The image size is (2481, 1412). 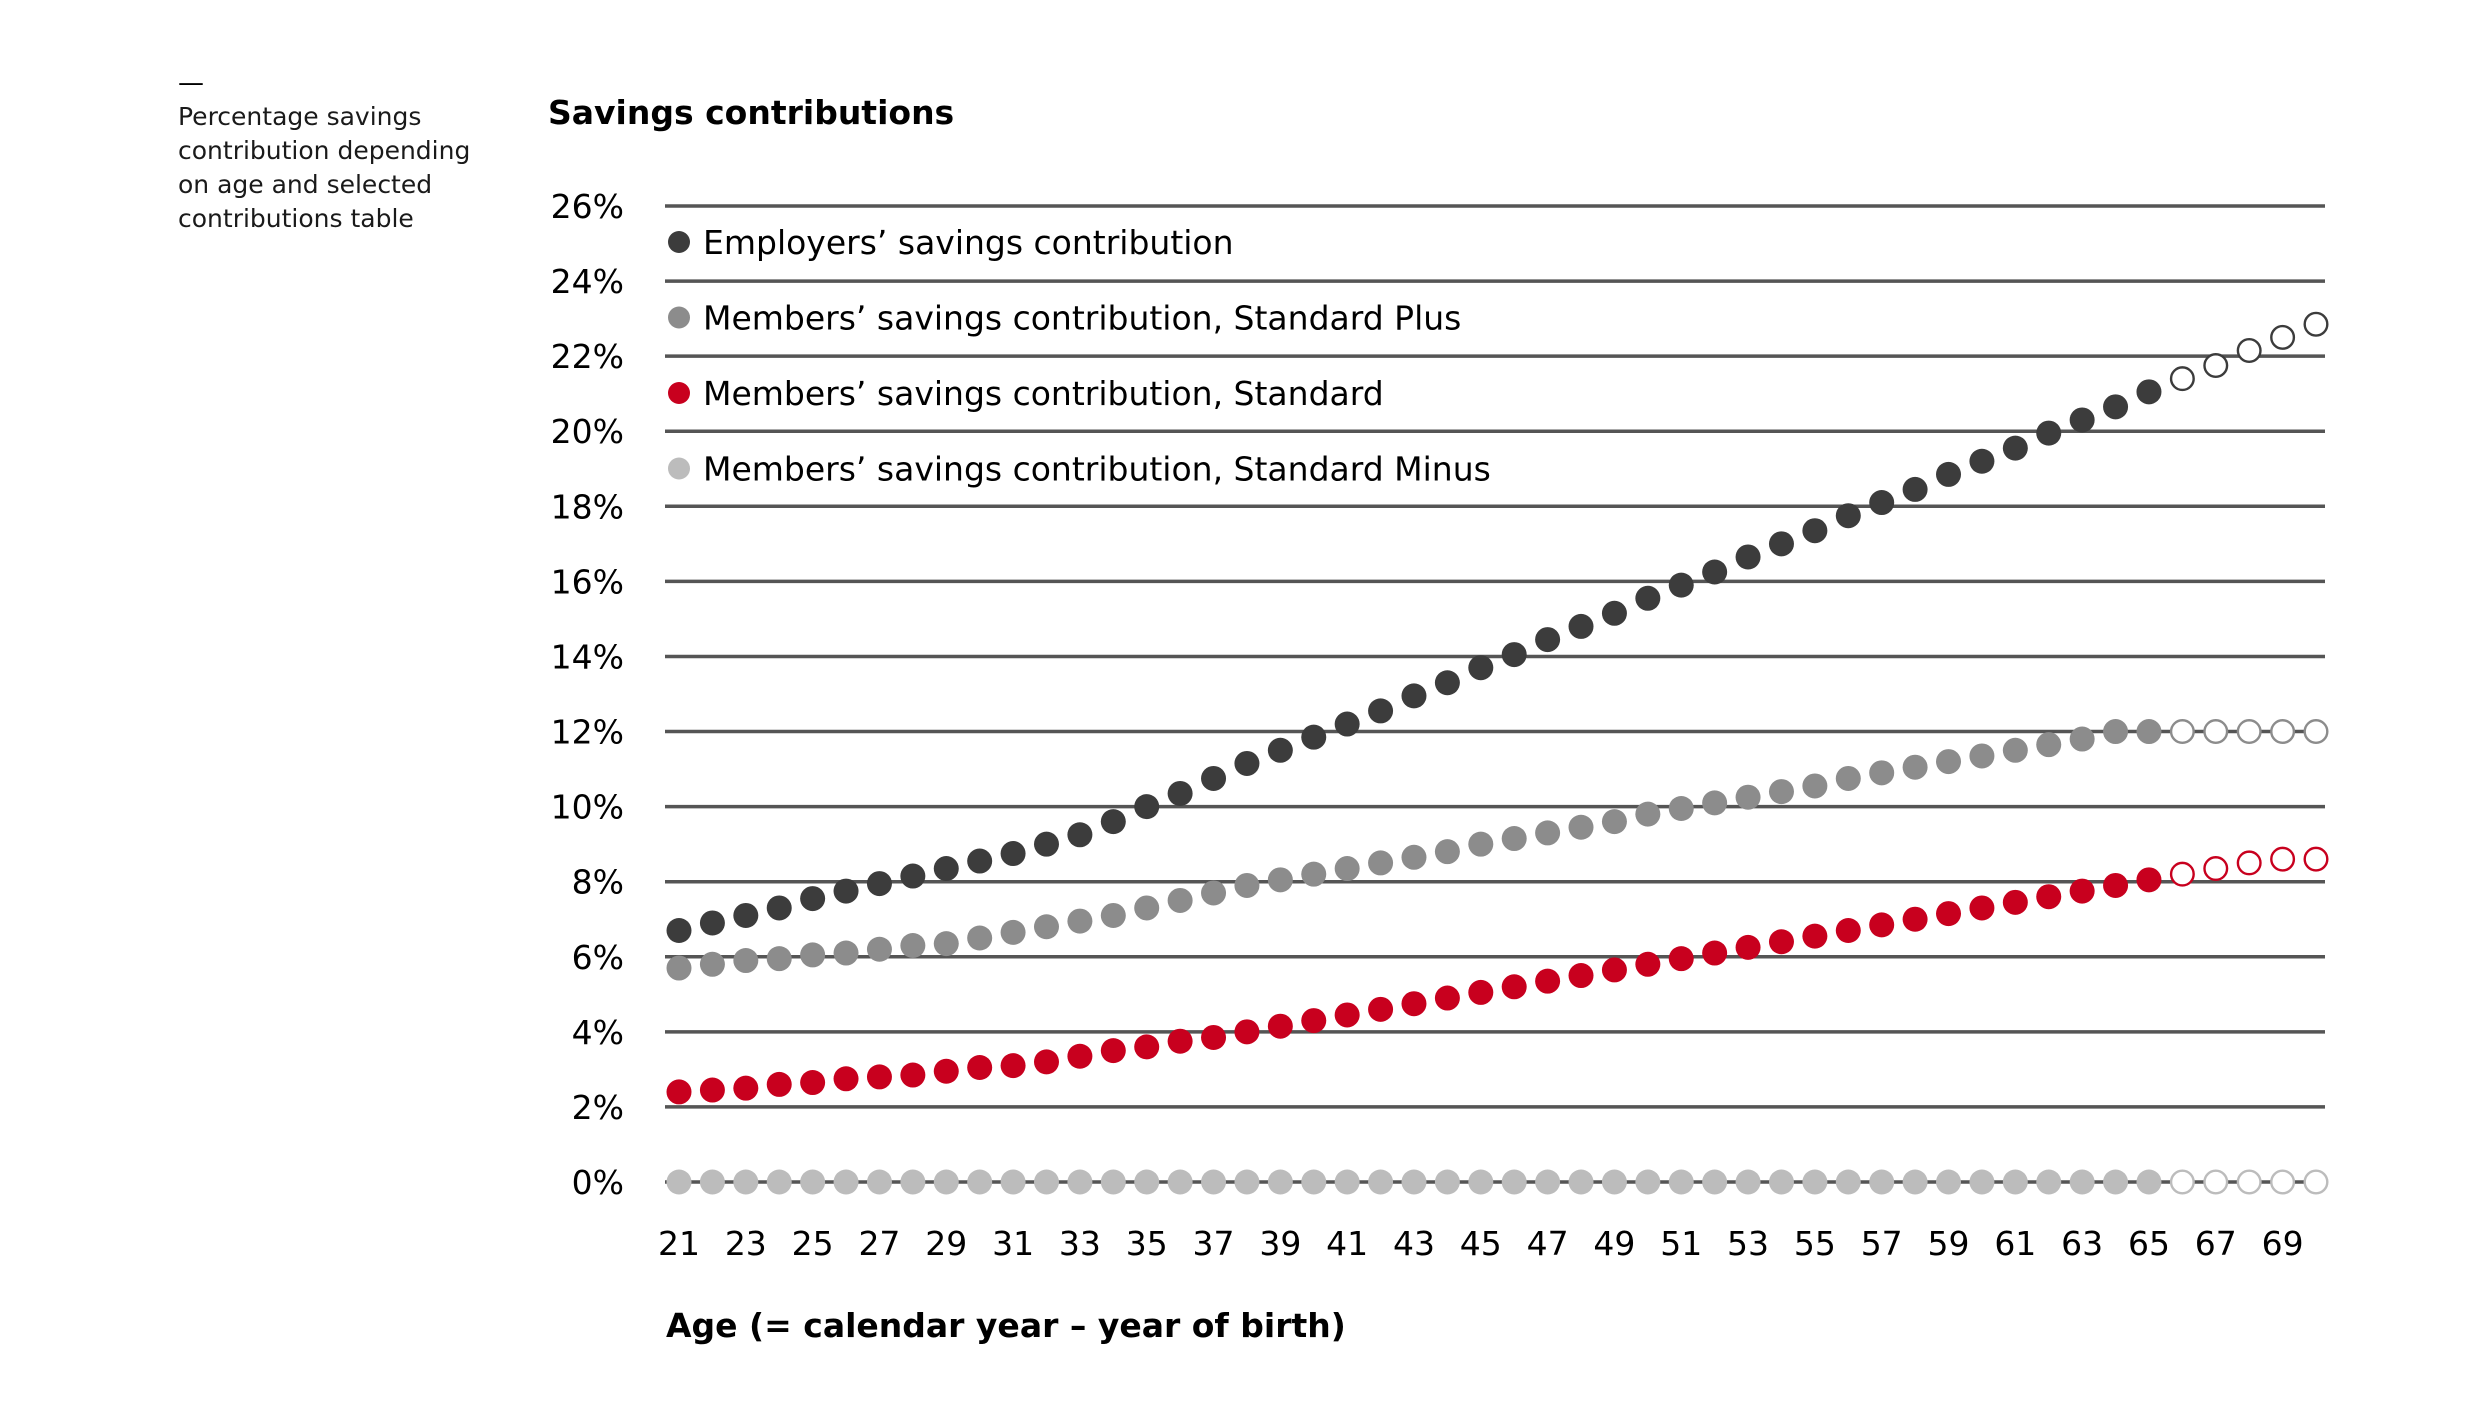 I want to click on y-tick-label: 20%, so click(x=587, y=431).